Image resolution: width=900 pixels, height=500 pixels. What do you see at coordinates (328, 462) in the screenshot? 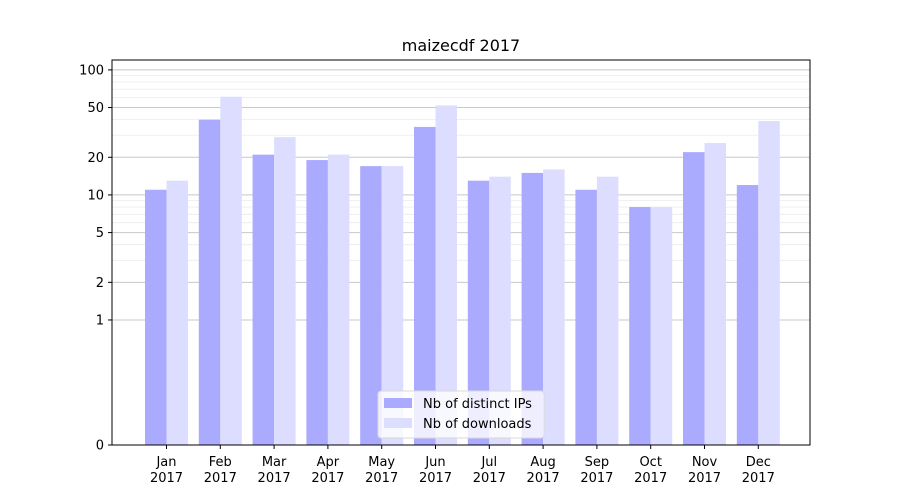
I see `x-tick-label-month: Apr` at bounding box center [328, 462].